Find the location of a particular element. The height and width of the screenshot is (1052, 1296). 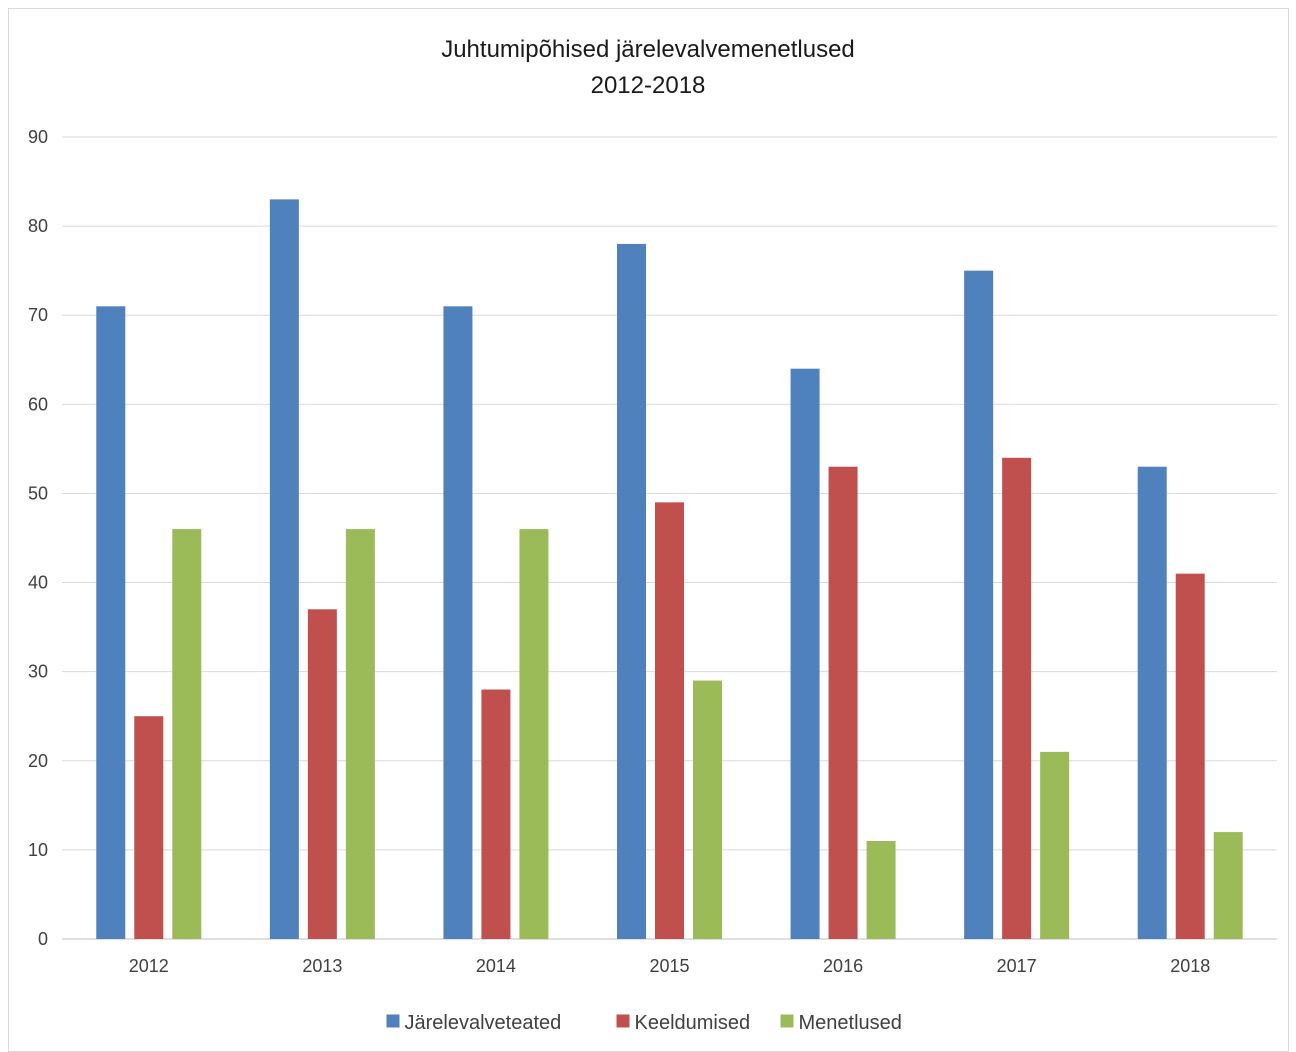

y-tick-label: 60 is located at coordinates (38, 404).